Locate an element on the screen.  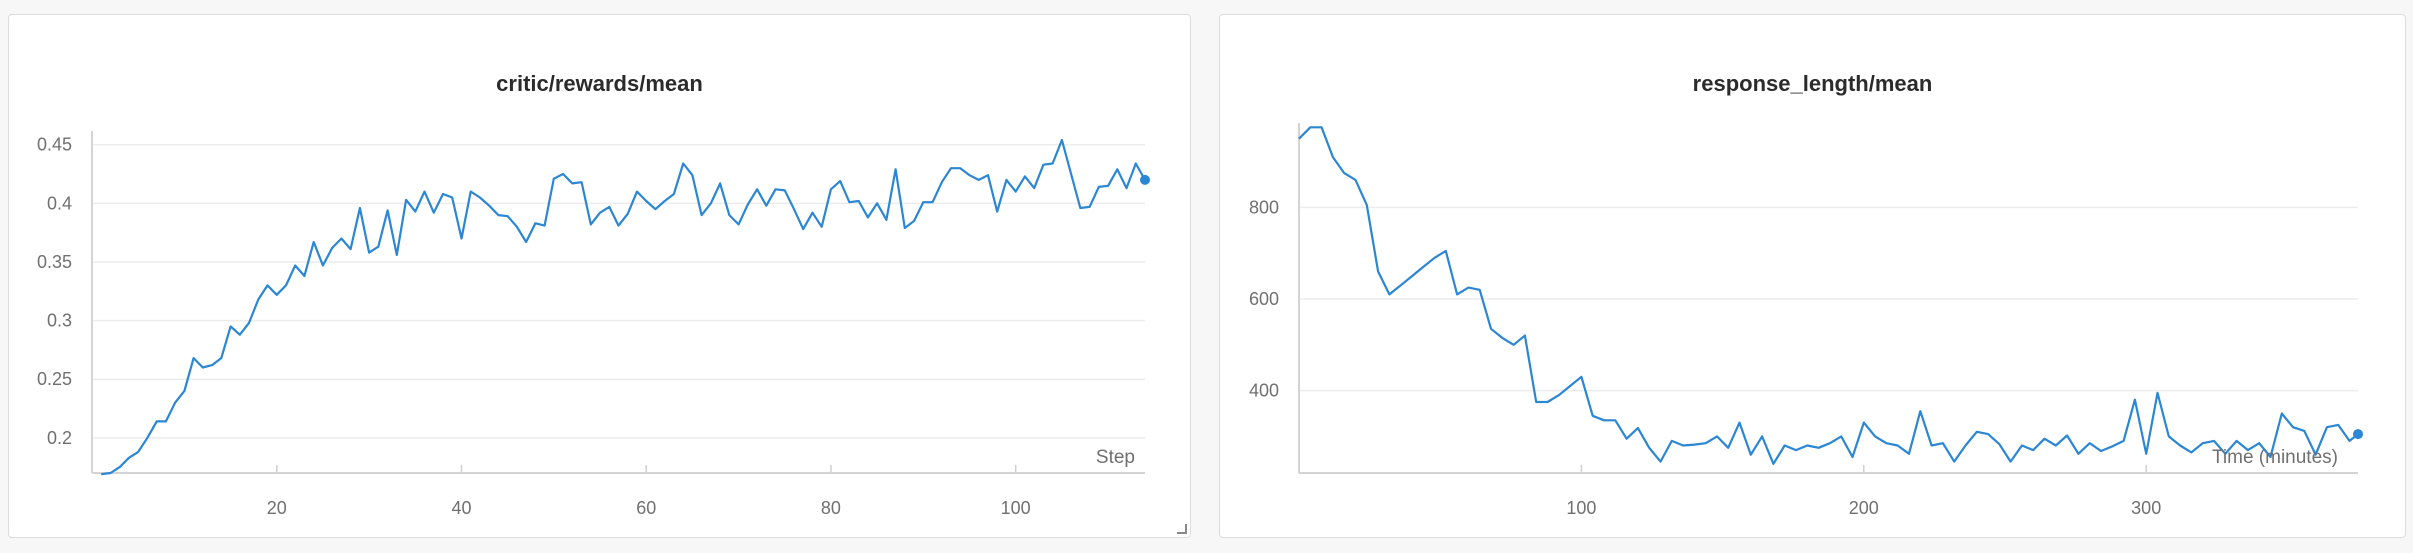
y-tick-label: 0.35 is located at coordinates (54, 262).